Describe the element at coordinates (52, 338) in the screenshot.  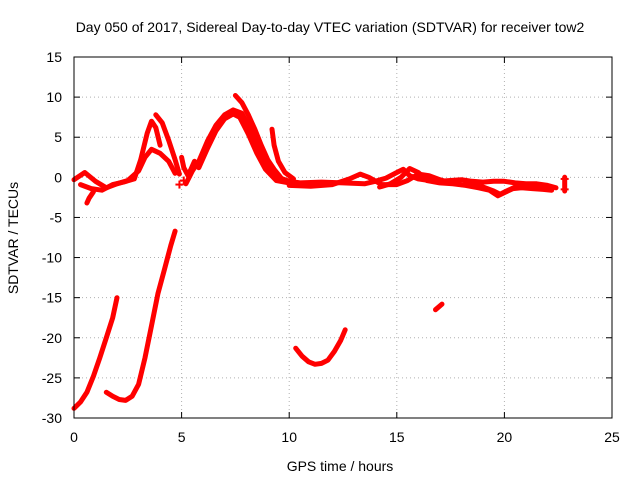
I see `y-tick-label: -20` at that location.